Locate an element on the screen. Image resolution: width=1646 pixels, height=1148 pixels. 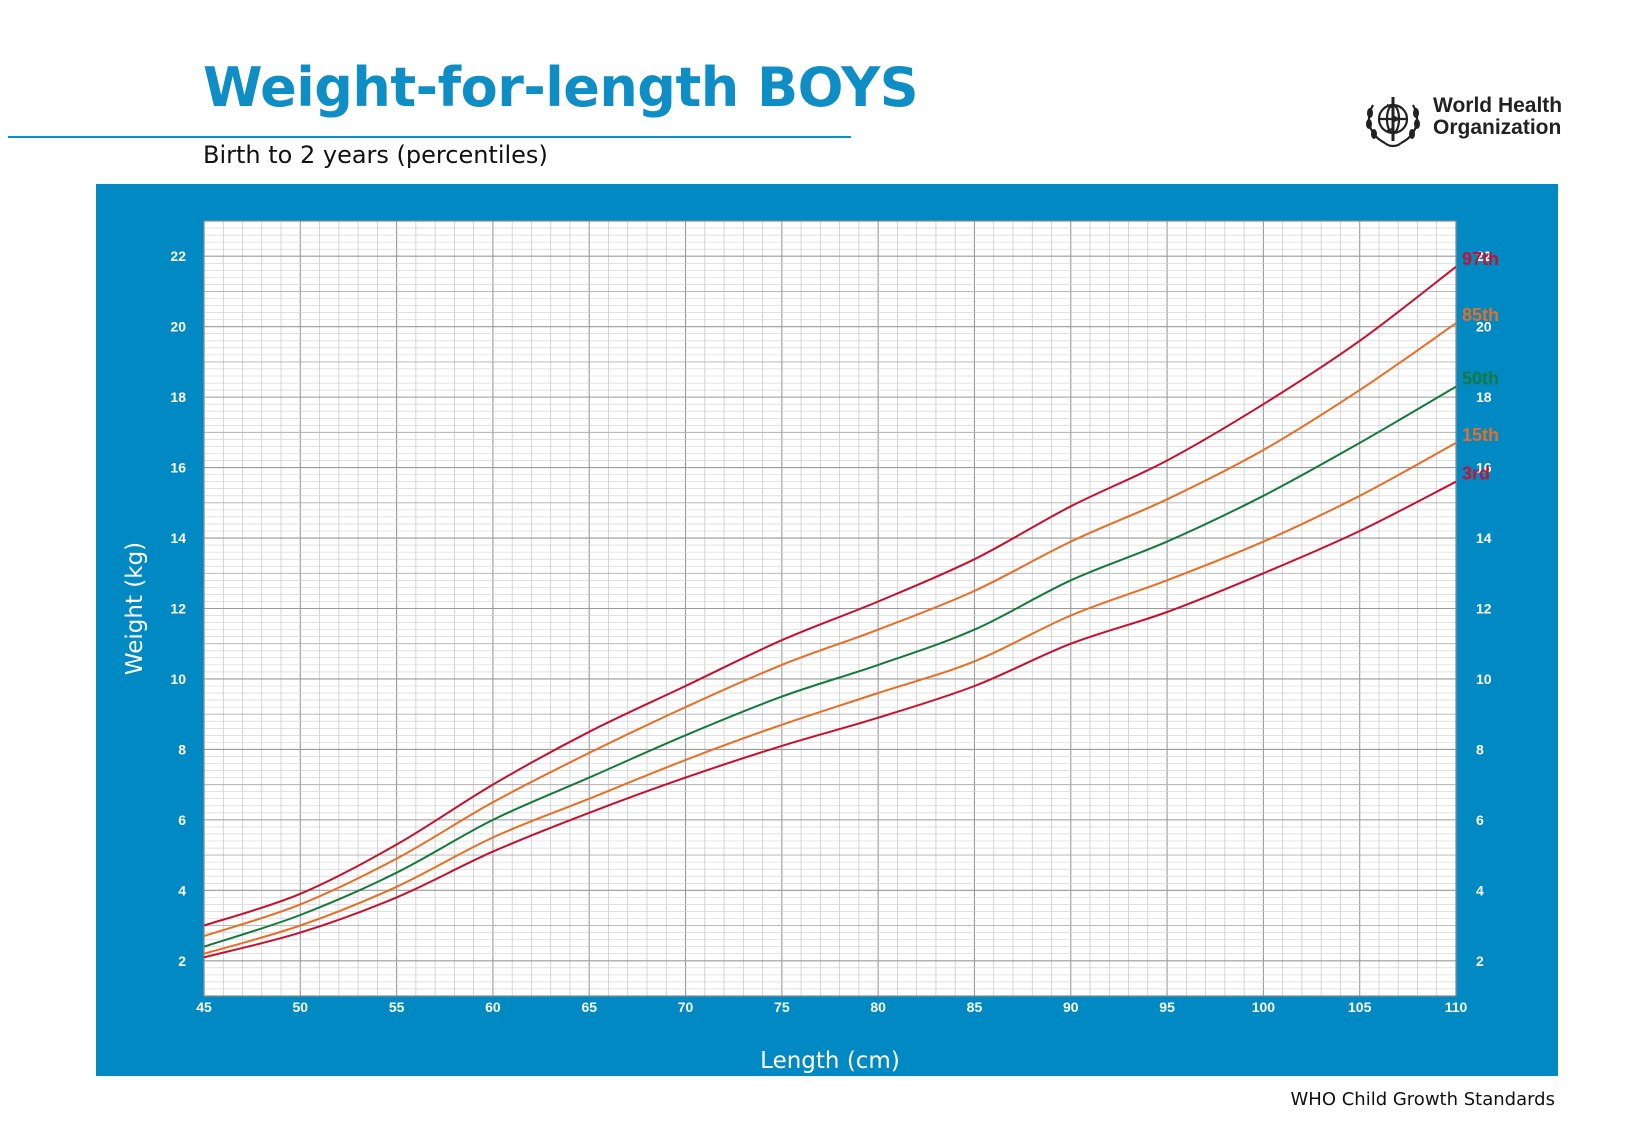
x-tick-label: 75 is located at coordinates (782, 1007).